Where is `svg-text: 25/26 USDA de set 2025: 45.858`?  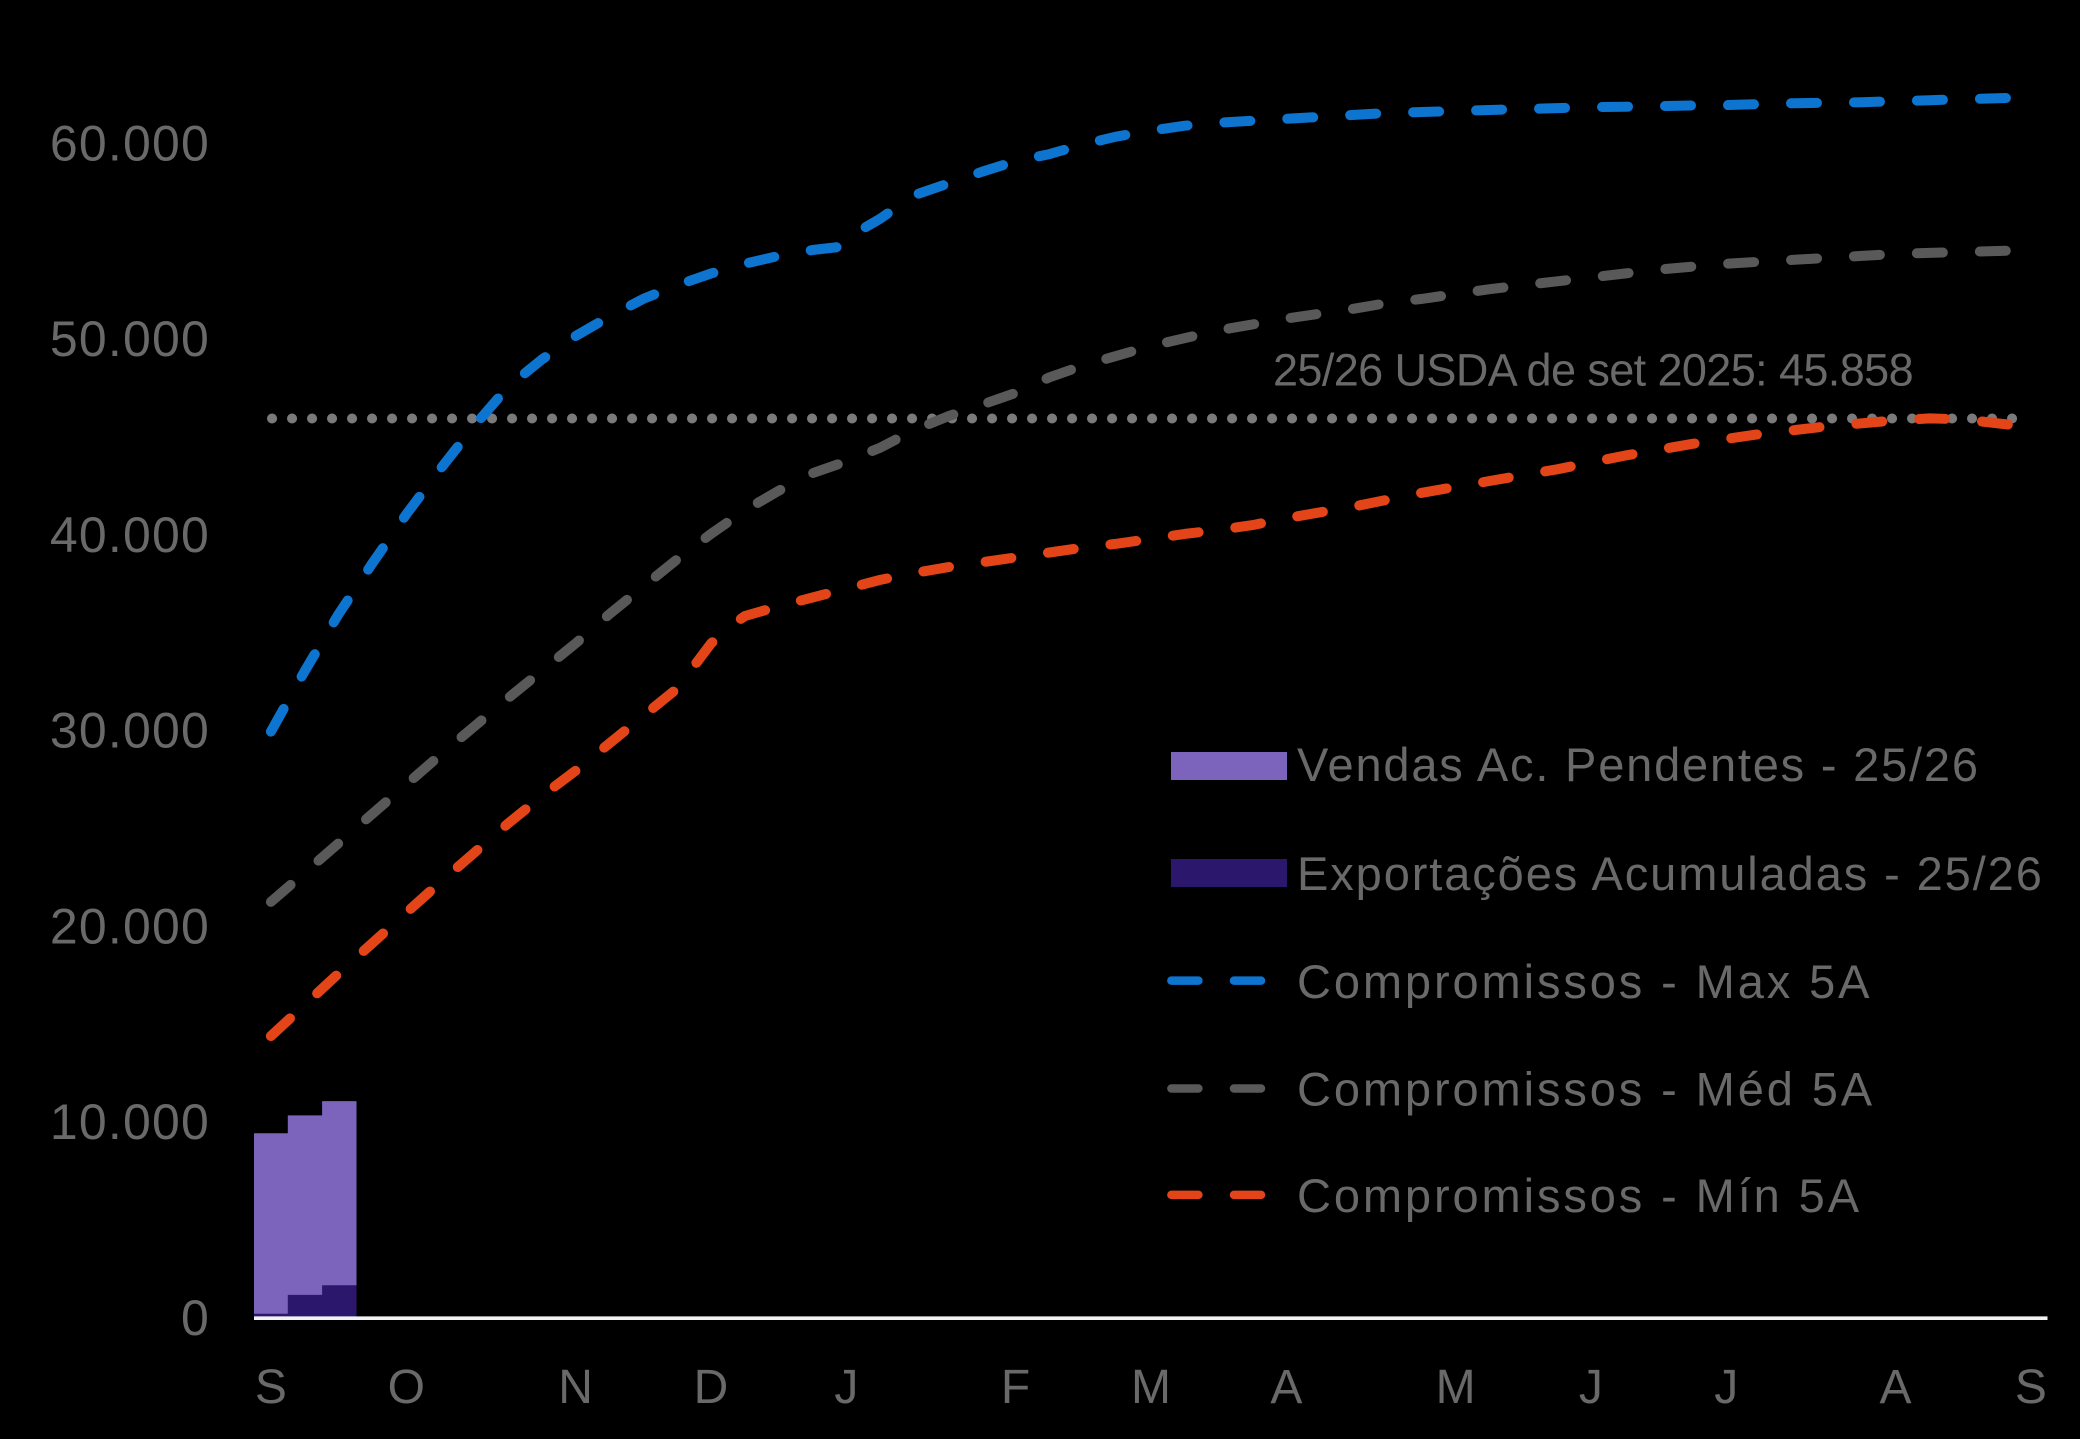 svg-text: 25/26 USDA de set 2025: 45.858 is located at coordinates (1593, 370).